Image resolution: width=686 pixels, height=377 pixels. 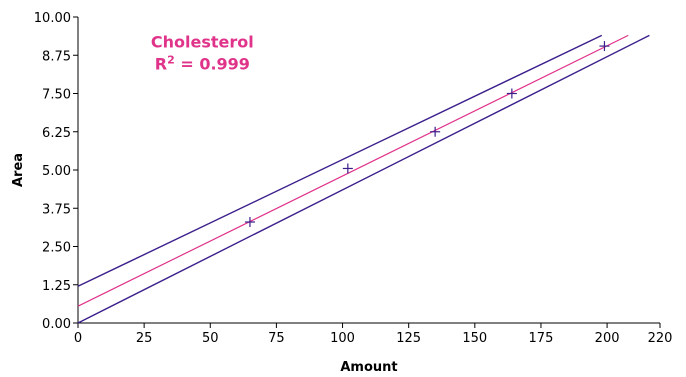 I want to click on y-tick-label: 7.50, so click(x=56, y=95).